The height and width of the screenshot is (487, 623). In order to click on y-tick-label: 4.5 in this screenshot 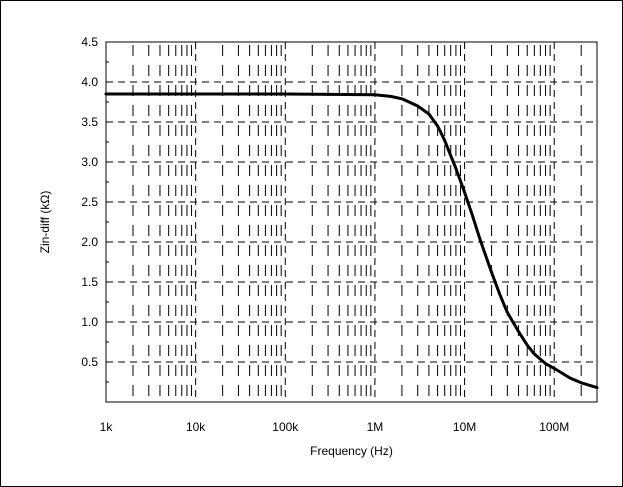, I will do `click(89, 42)`.